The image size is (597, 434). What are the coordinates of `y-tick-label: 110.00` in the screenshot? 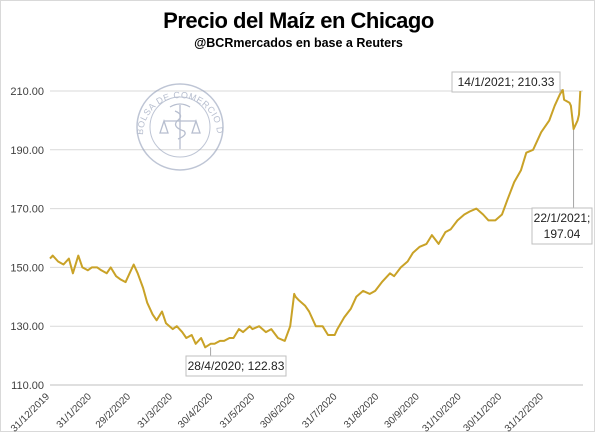 It's located at (27, 386).